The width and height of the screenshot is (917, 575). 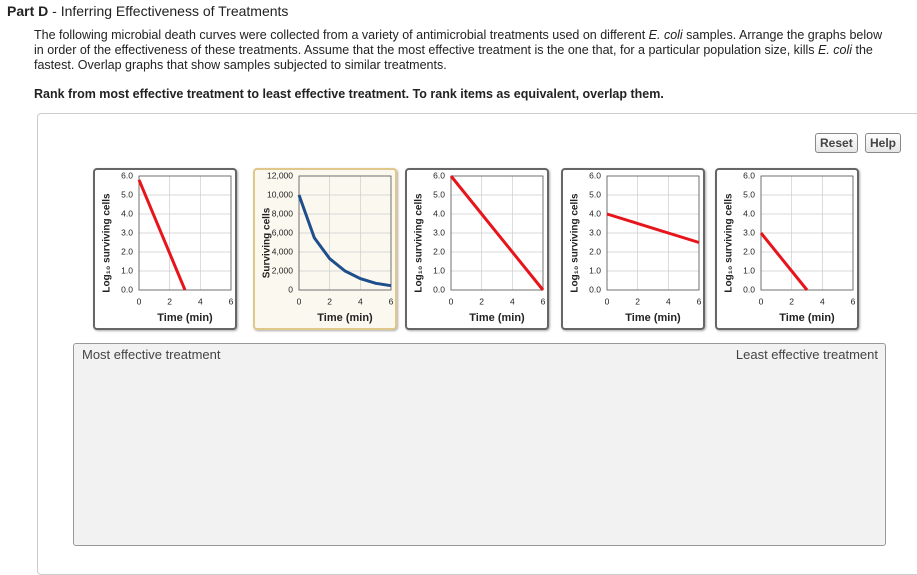 What do you see at coordinates (174, 11) in the screenshot?
I see `title: Inferring Effectiveness of Treatments` at bounding box center [174, 11].